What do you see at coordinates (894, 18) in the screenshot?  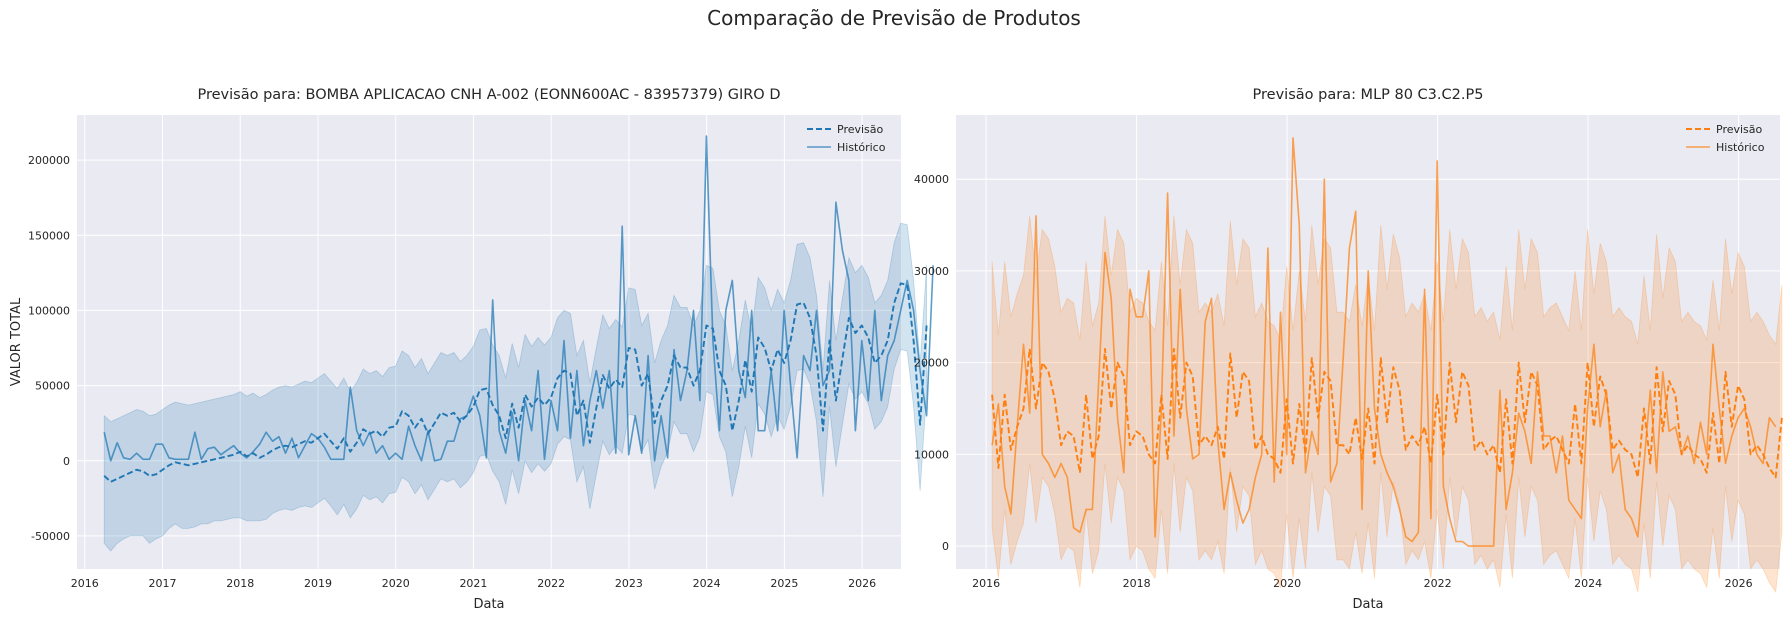 I see `figure-suptitle: Comparação de Previsão de Produtos` at bounding box center [894, 18].